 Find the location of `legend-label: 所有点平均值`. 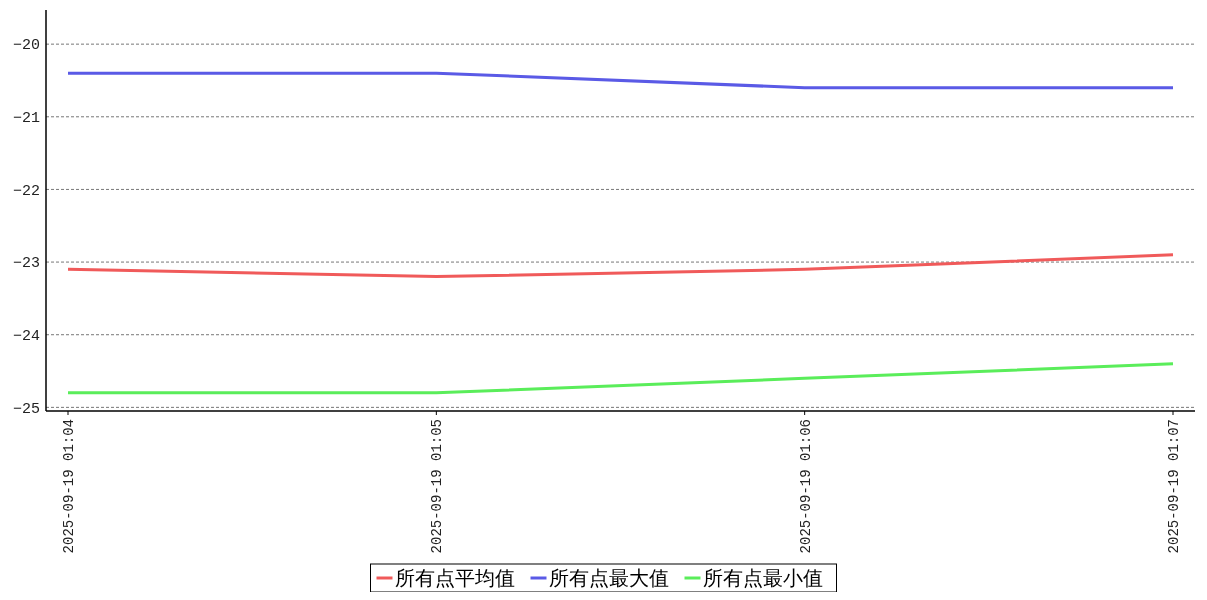

legend-label: 所有点平均值 is located at coordinates (454, 578).